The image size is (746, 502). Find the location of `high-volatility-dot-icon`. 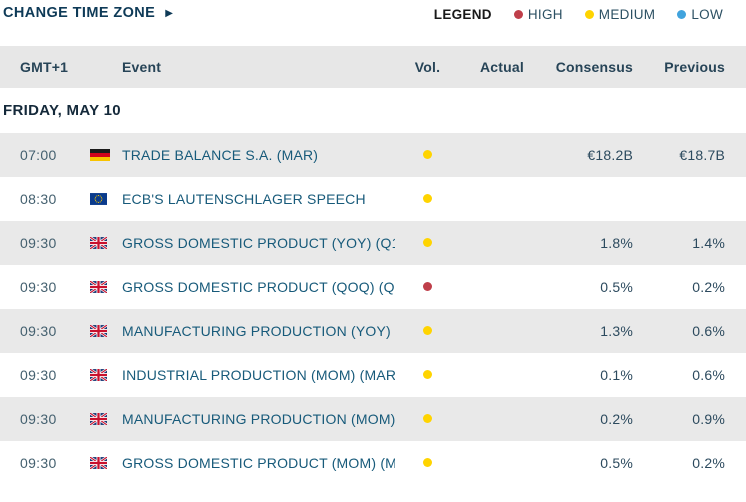

high-volatility-dot-icon is located at coordinates (518, 14).